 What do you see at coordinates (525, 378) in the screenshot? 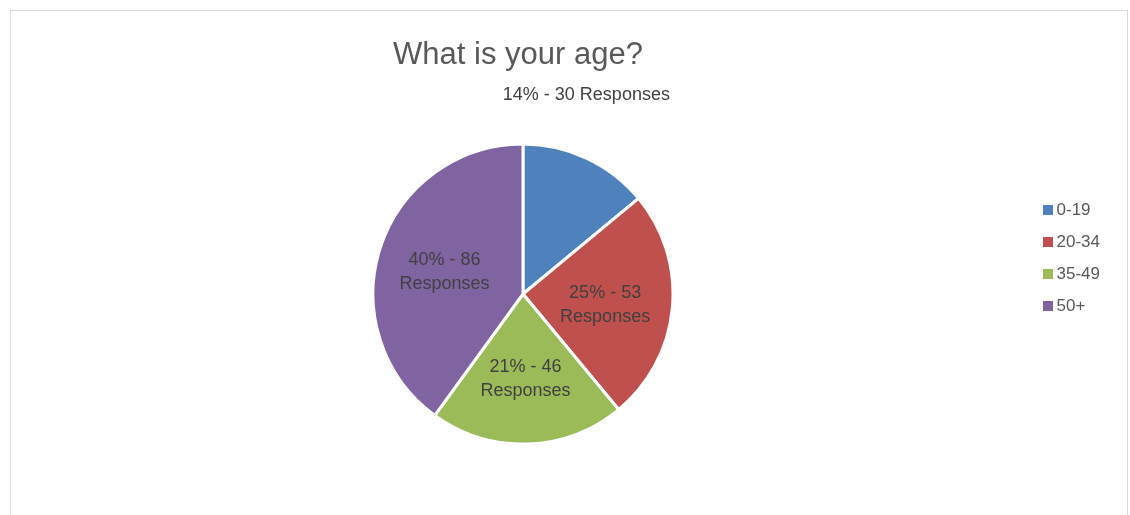
I see `data-label: 21% - 46 Responses` at bounding box center [525, 378].